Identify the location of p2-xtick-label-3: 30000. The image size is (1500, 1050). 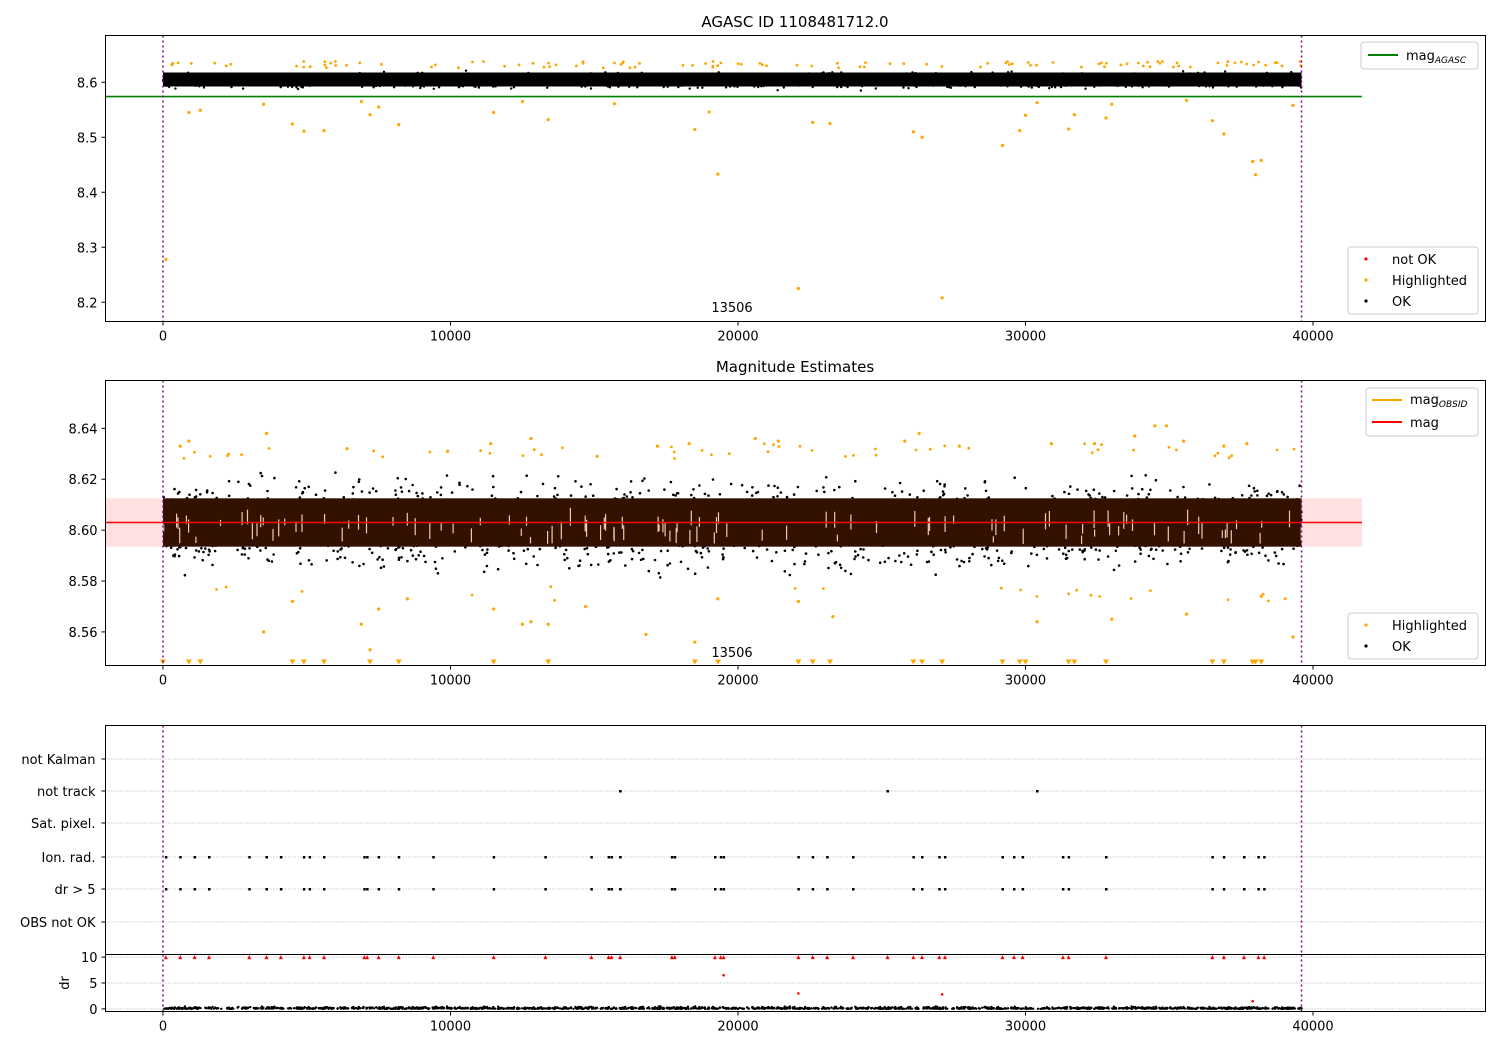
(1025, 681).